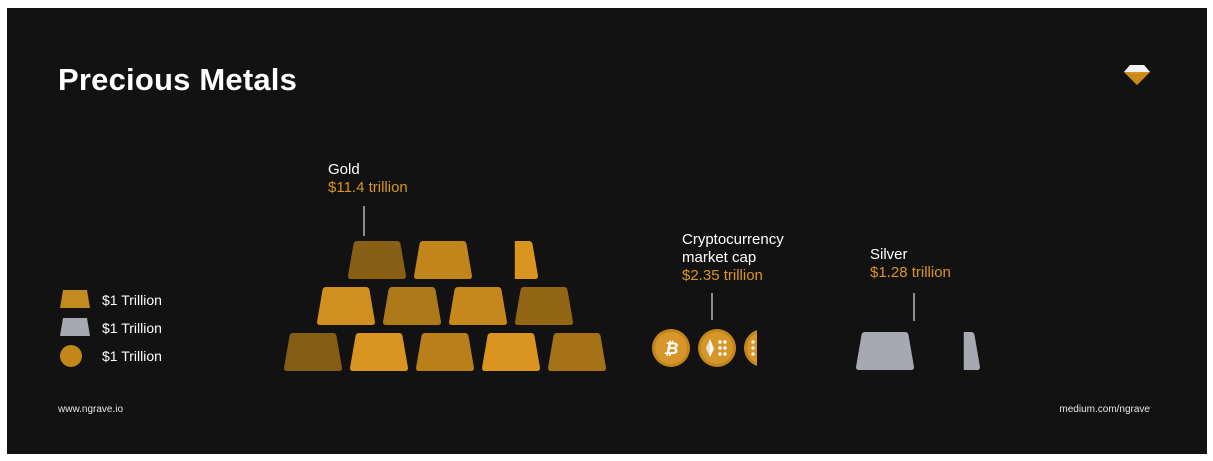  I want to click on crypto-label-line2: market cap, so click(719, 257).